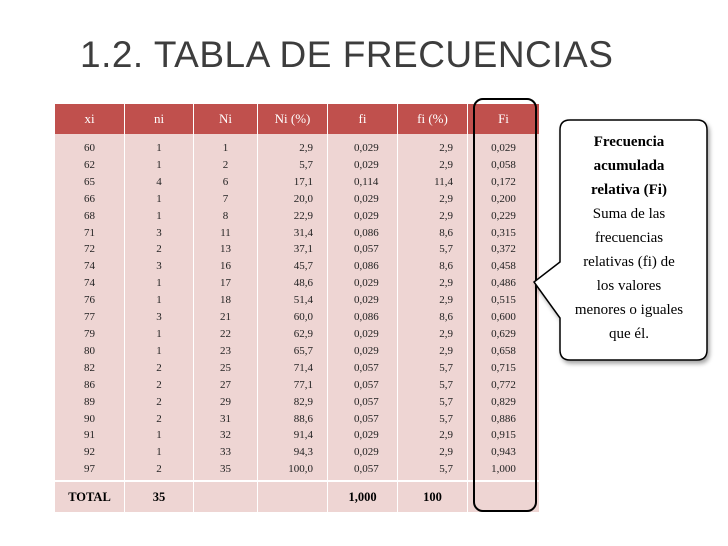 This screenshot has height=546, width=728. What do you see at coordinates (293, 496) in the screenshot?
I see `total-Ni-pct` at bounding box center [293, 496].